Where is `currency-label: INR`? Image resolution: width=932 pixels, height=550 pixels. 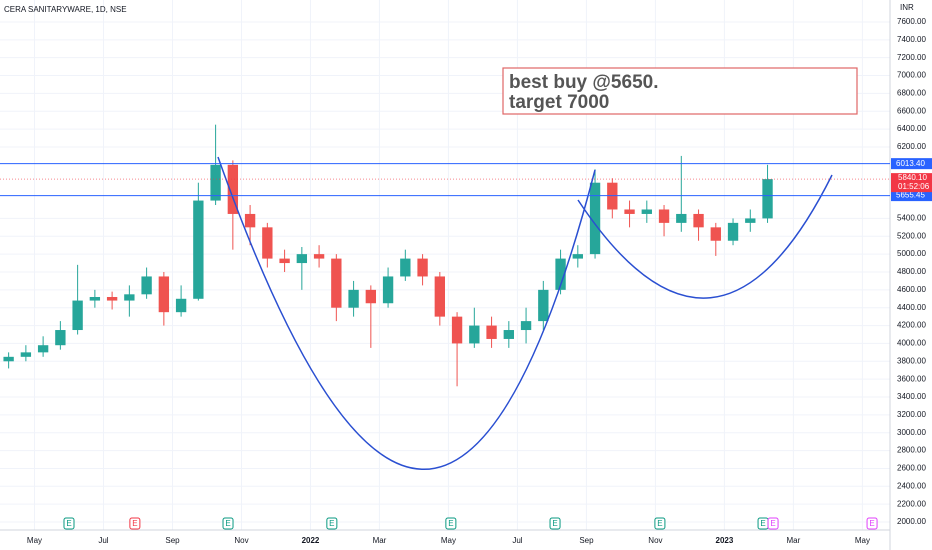
currency-label: INR is located at coordinates (907, 7).